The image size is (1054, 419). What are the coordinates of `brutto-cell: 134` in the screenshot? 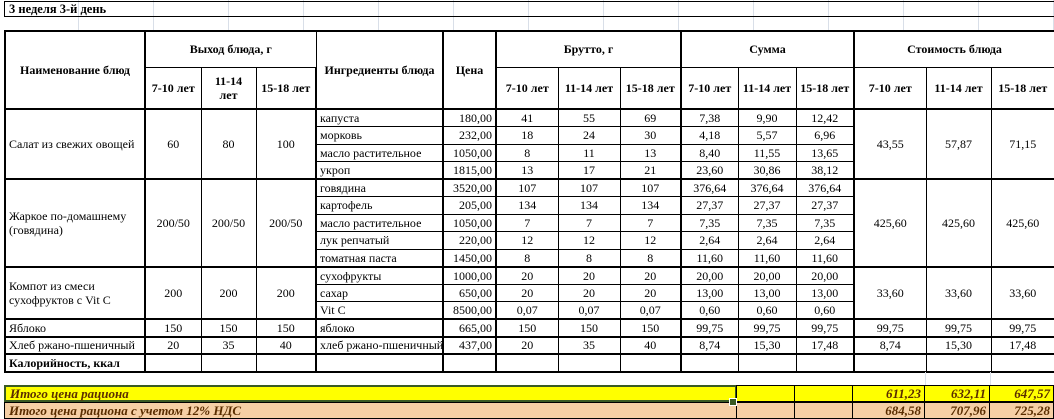 It's located at (527, 205).